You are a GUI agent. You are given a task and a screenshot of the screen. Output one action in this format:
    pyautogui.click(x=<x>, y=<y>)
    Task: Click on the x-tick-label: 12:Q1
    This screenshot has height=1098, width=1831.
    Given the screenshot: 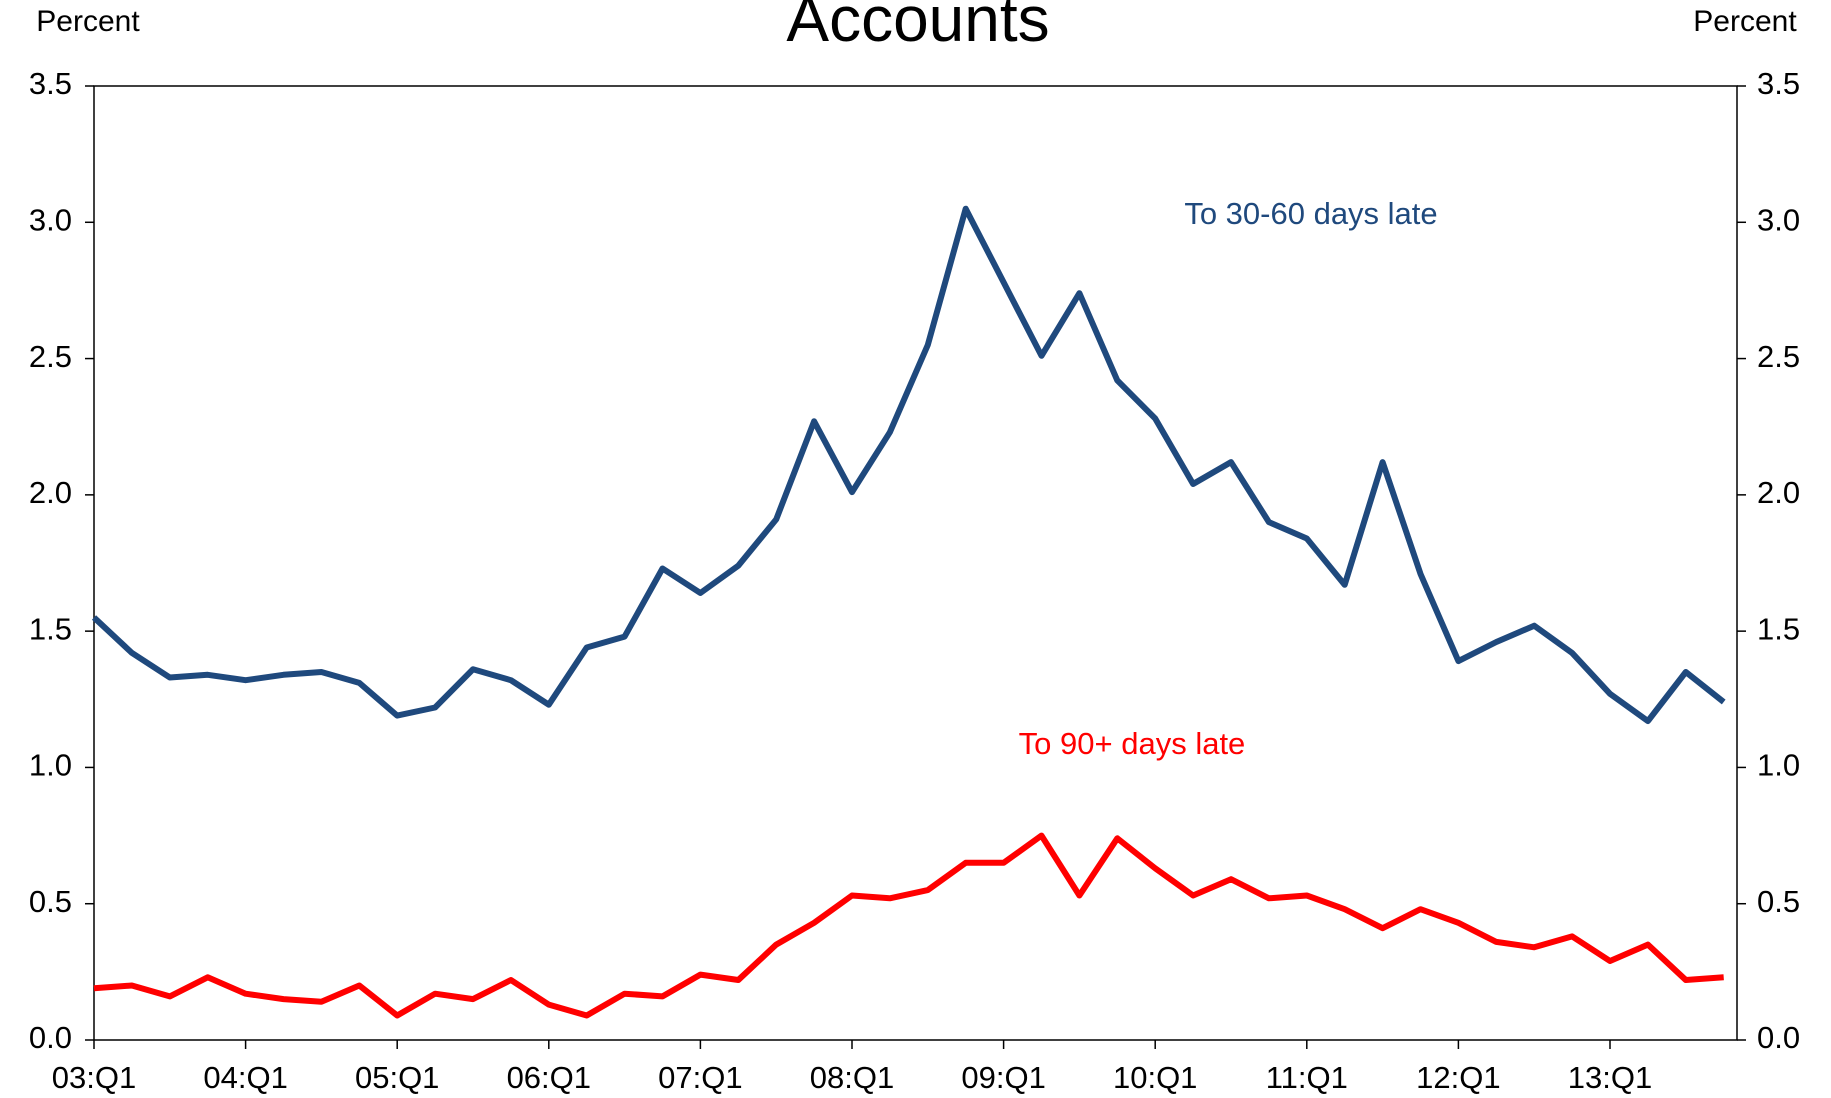 What is the action you would take?
    pyautogui.click(x=1458, y=1077)
    